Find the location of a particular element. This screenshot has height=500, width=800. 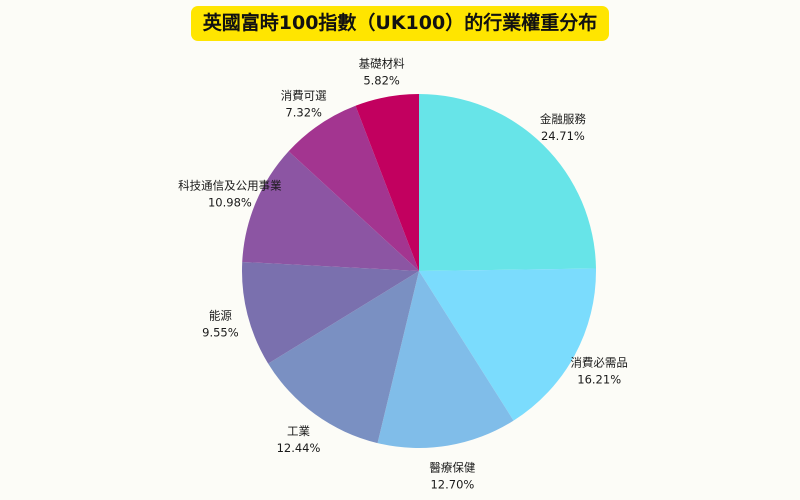

slice-label: 工業 is located at coordinates (298, 431).